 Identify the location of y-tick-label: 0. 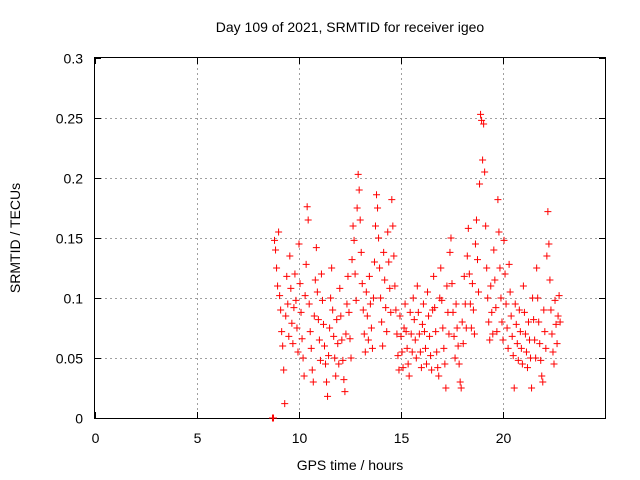
(79, 419).